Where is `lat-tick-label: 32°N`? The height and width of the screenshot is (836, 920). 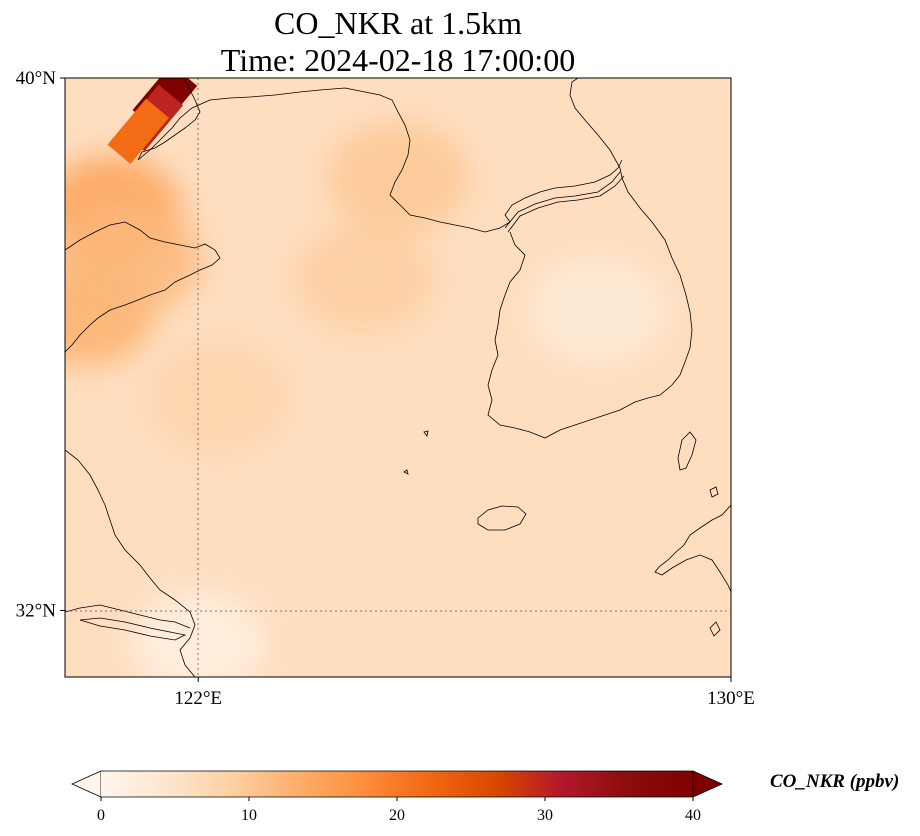
lat-tick-label: 32°N is located at coordinates (36, 610).